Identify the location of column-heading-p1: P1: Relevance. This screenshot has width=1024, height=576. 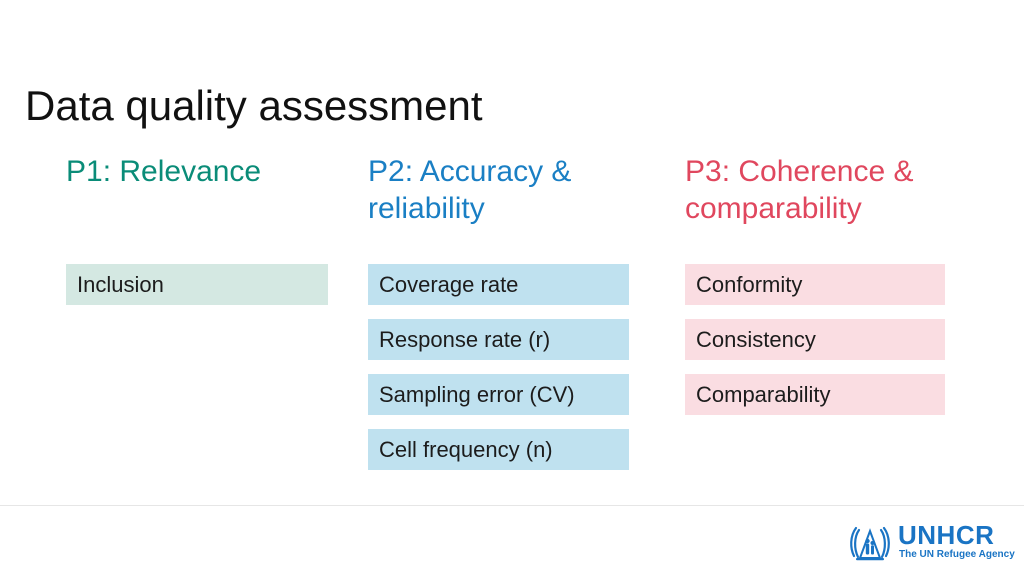
(164, 171).